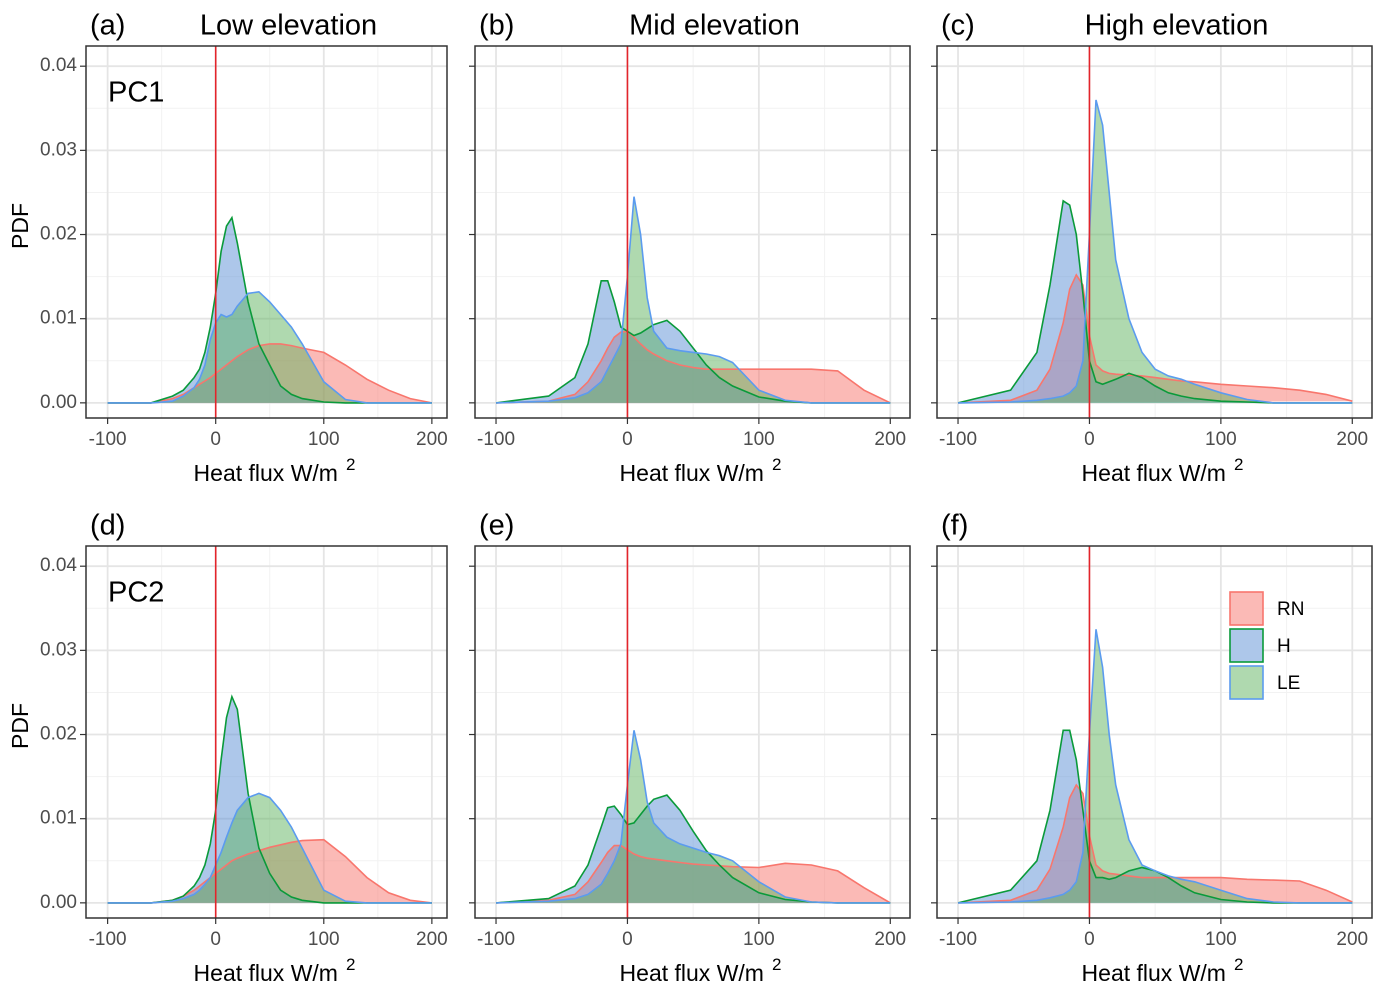  Describe the element at coordinates (954, 526) in the screenshot. I see `panel-label: (f)` at that location.